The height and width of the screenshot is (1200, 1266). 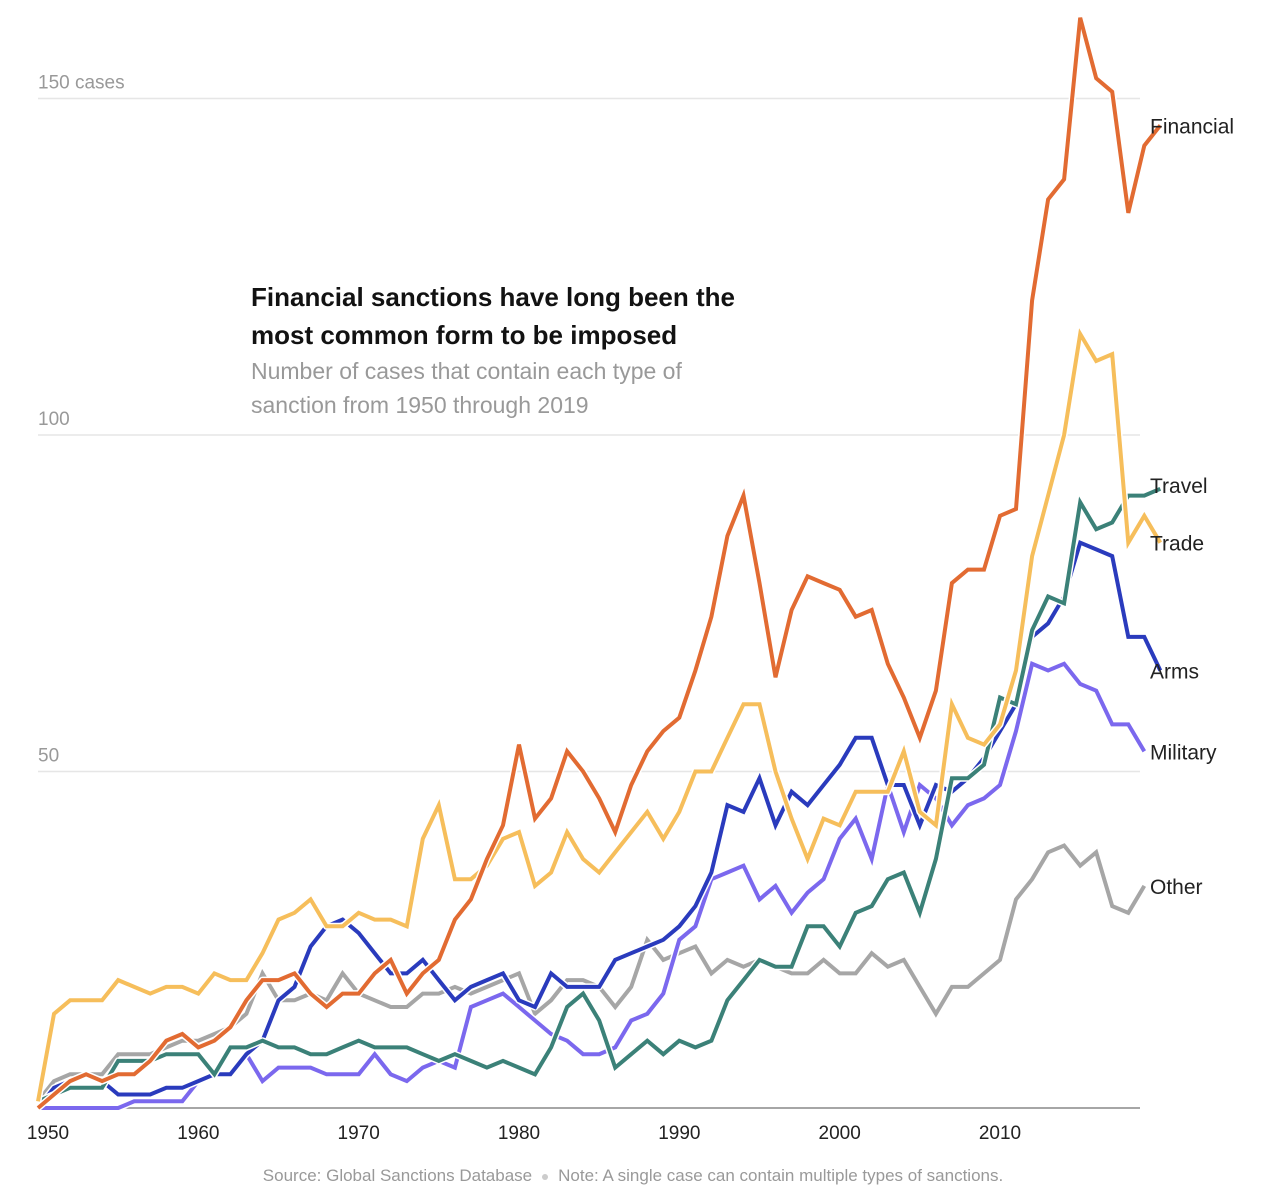 I want to click on x-tick-label: 1970, so click(x=359, y=1133).